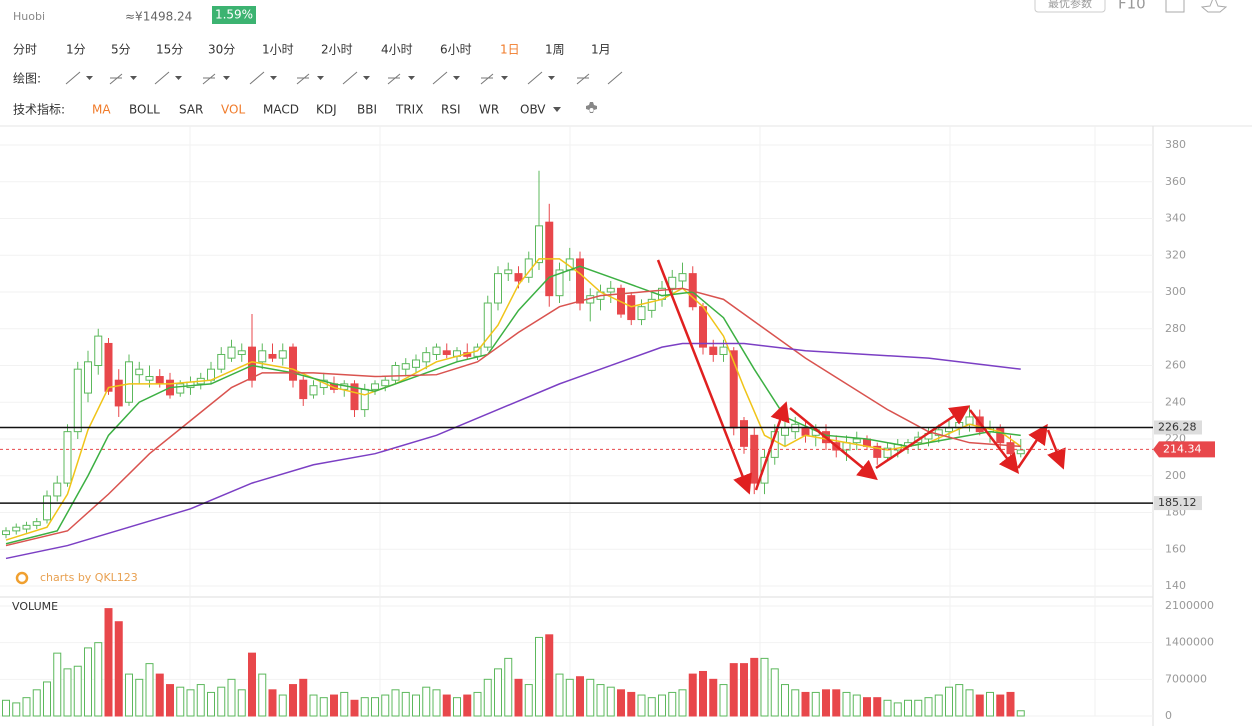  Describe the element at coordinates (233, 110) in the screenshot. I see `indicator-tab: VOL` at that location.